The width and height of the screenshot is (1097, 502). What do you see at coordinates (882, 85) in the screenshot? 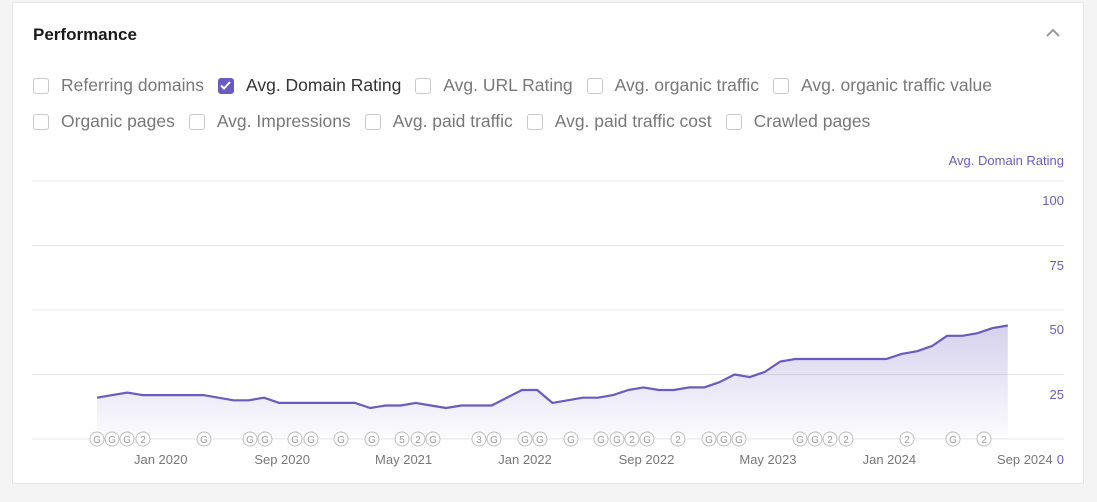
I see `checkbox-avg-organic-traffic-value: Avg. organic traffic value` at bounding box center [882, 85].